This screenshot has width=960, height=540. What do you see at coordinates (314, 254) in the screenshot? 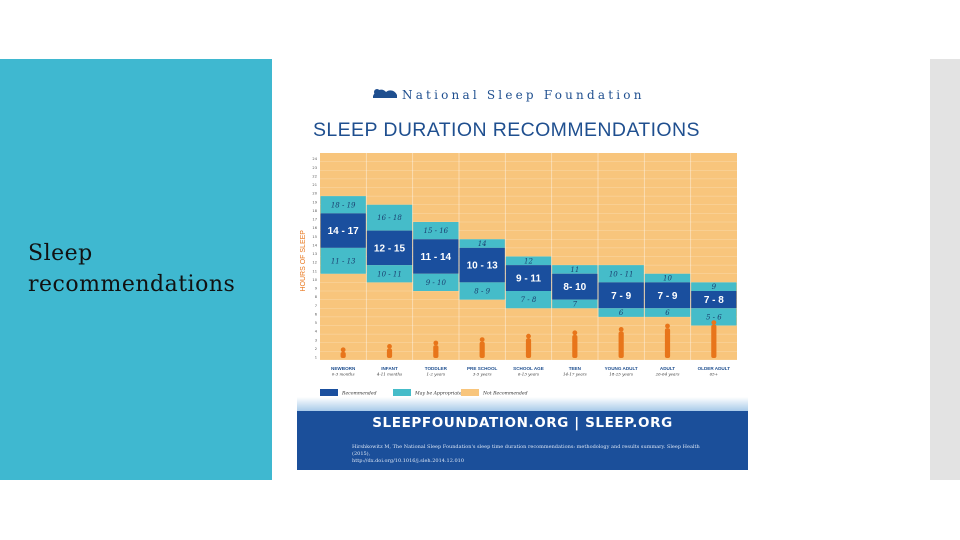
I see `y-tick-label: 13` at bounding box center [314, 254].